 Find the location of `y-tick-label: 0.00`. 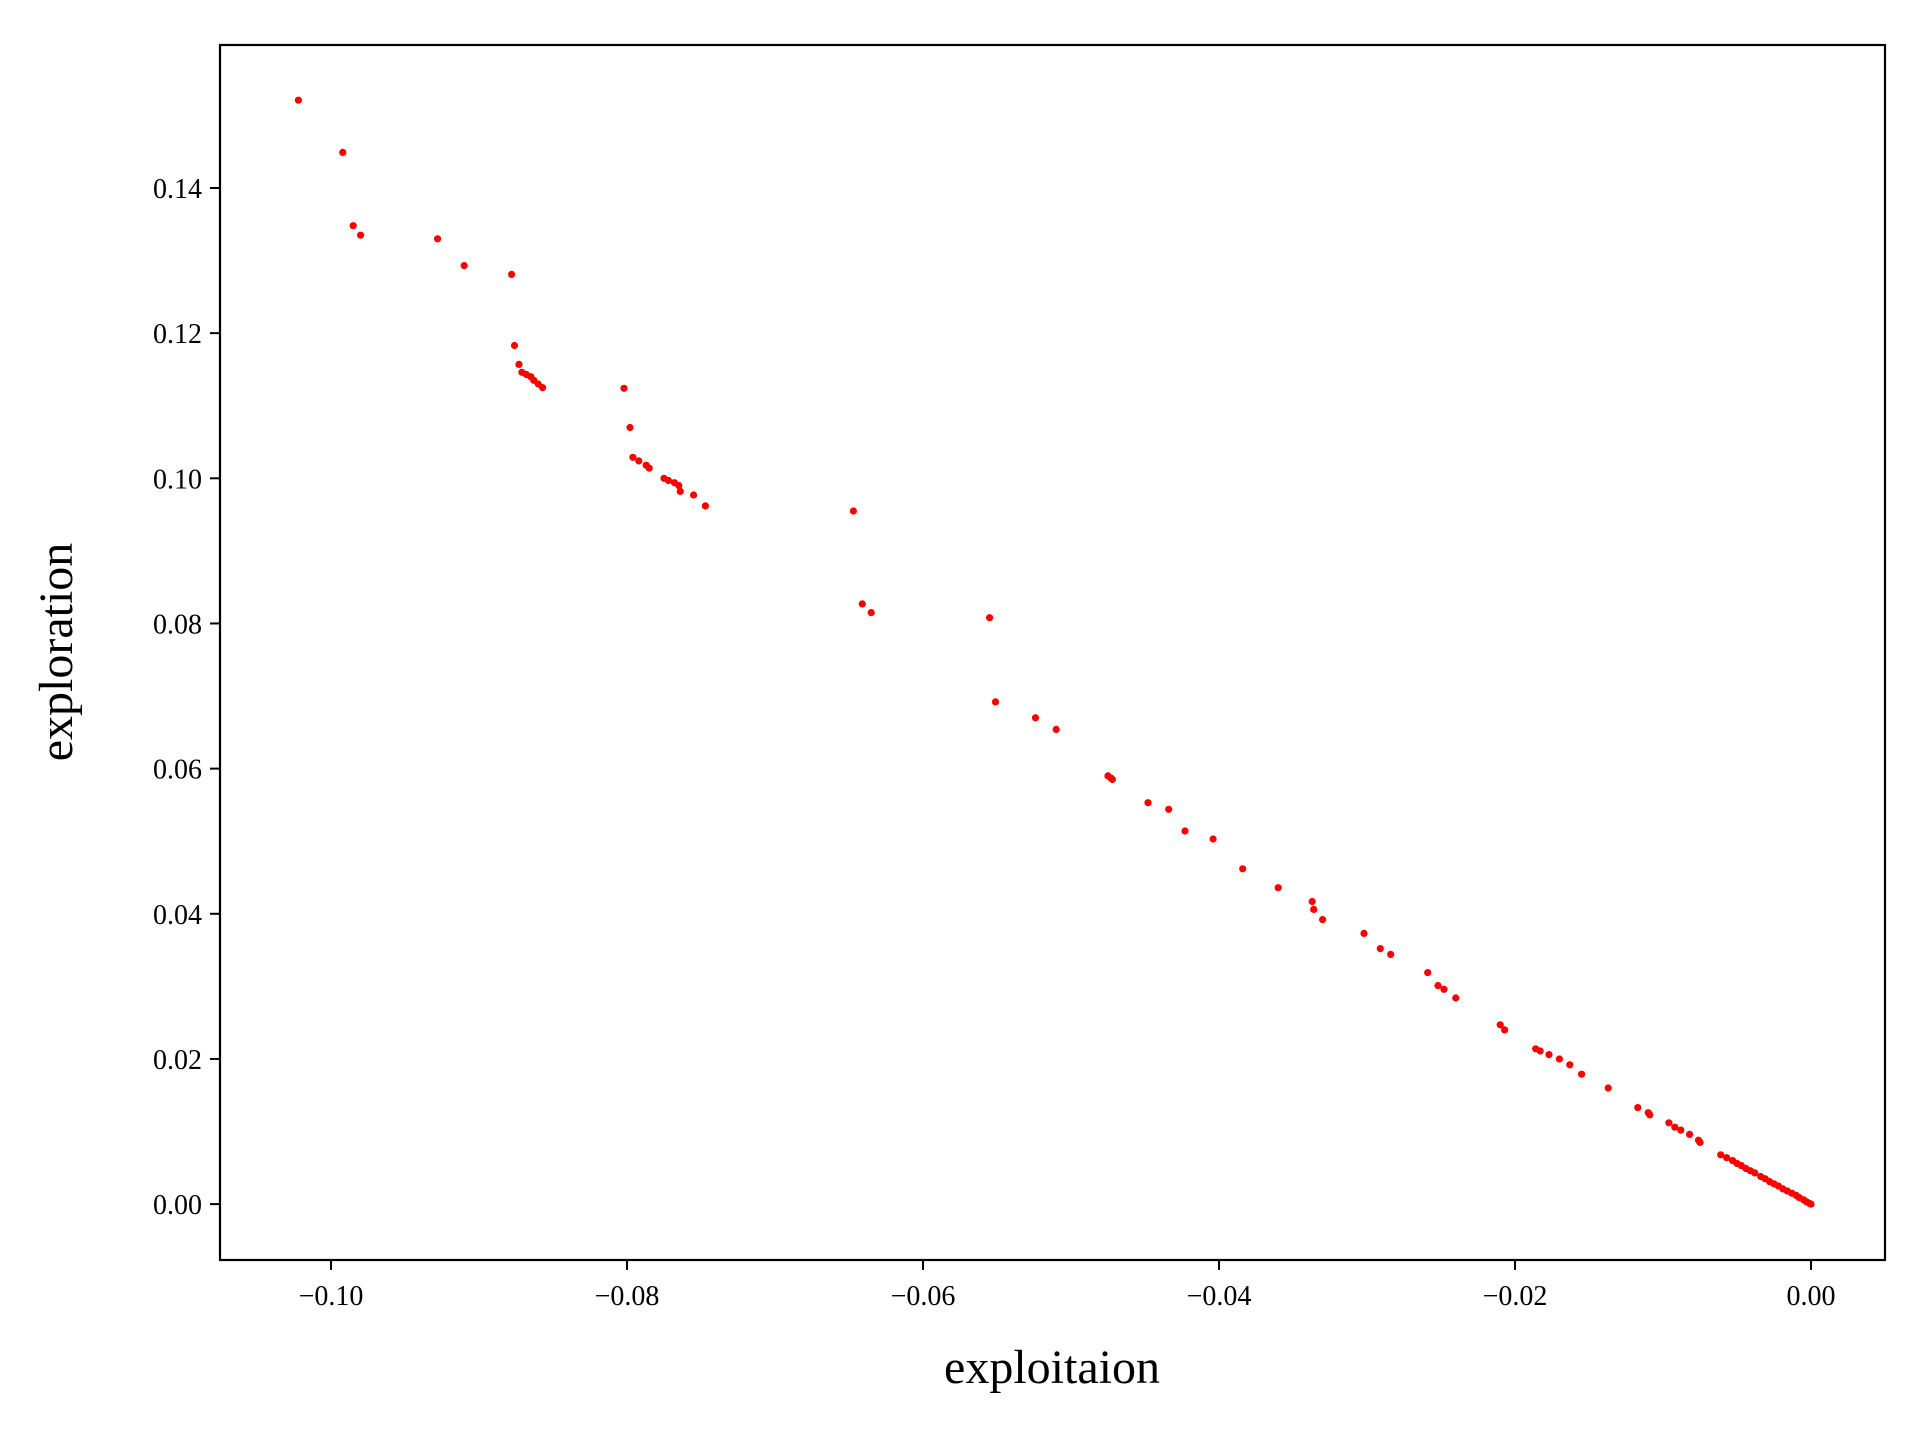

y-tick-label: 0.00 is located at coordinates (177, 1205).